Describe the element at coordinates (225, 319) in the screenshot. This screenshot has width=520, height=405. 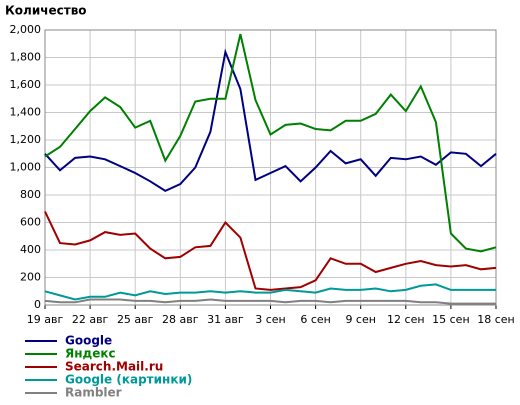
I see `x-tick-label: 31 авг` at that location.